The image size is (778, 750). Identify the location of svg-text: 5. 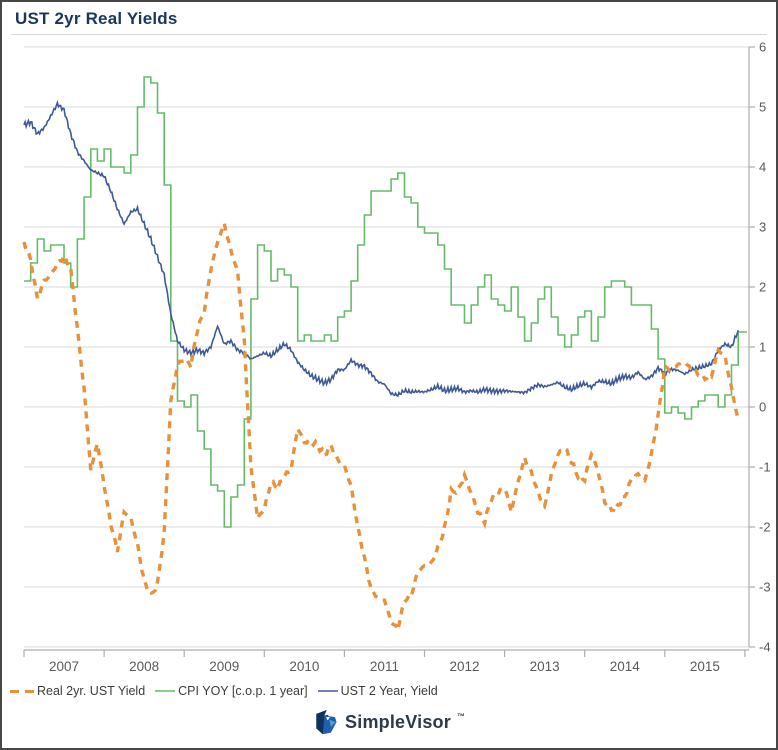
(762, 107).